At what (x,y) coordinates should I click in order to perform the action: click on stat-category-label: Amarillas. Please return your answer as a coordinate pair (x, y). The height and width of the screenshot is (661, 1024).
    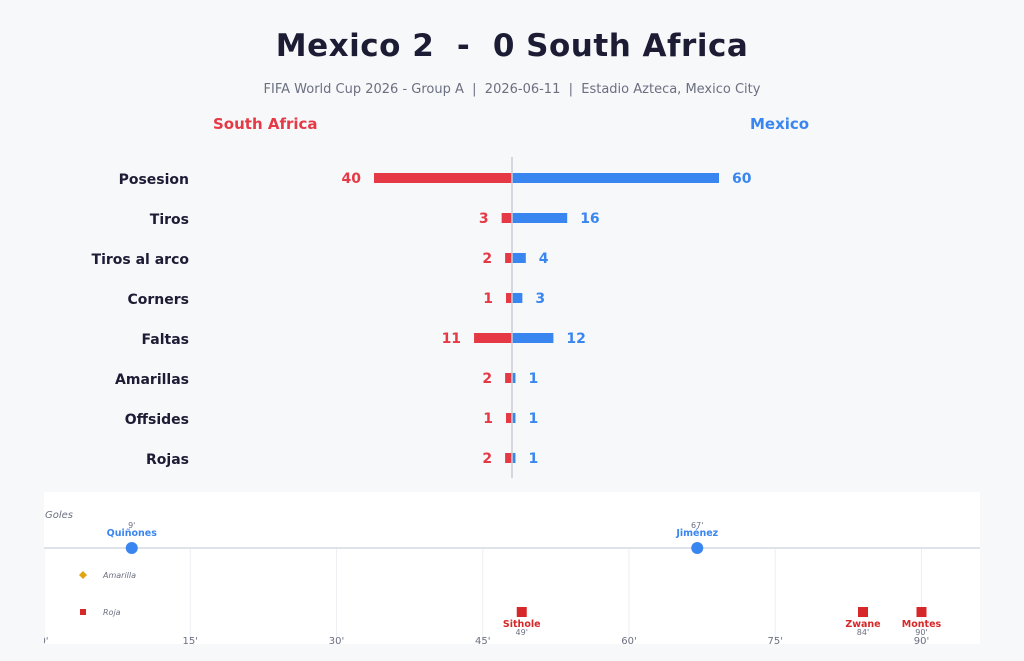
    Looking at the image, I should click on (152, 380).